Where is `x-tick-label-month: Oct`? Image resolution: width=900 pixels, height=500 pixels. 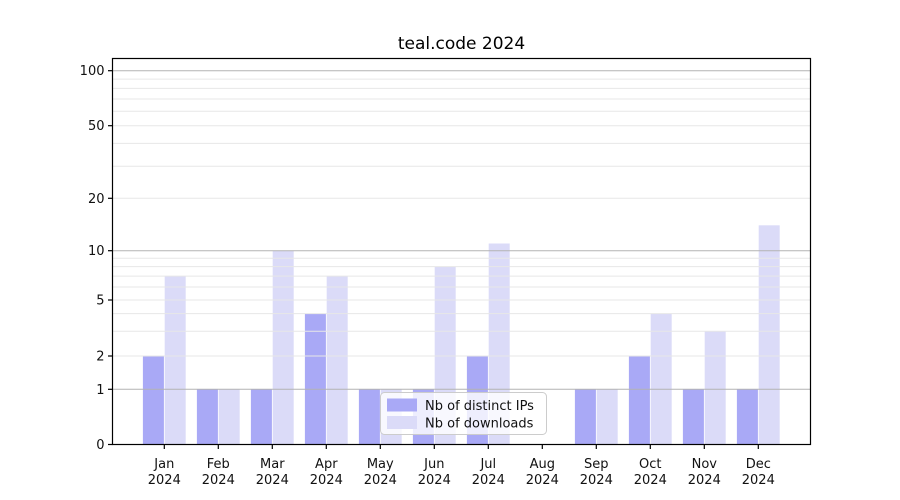 x-tick-label-month: Oct is located at coordinates (650, 464).